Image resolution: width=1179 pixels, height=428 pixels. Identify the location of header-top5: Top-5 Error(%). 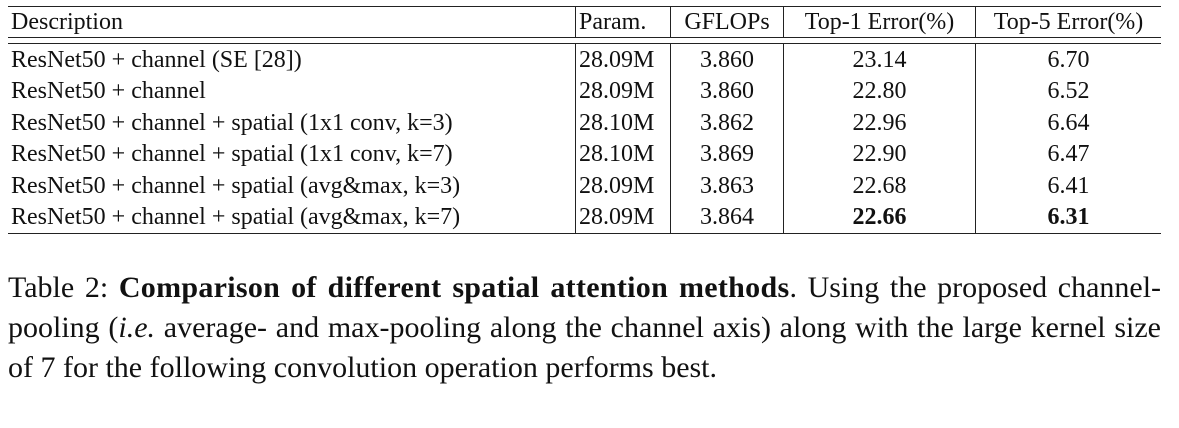
(1068, 22).